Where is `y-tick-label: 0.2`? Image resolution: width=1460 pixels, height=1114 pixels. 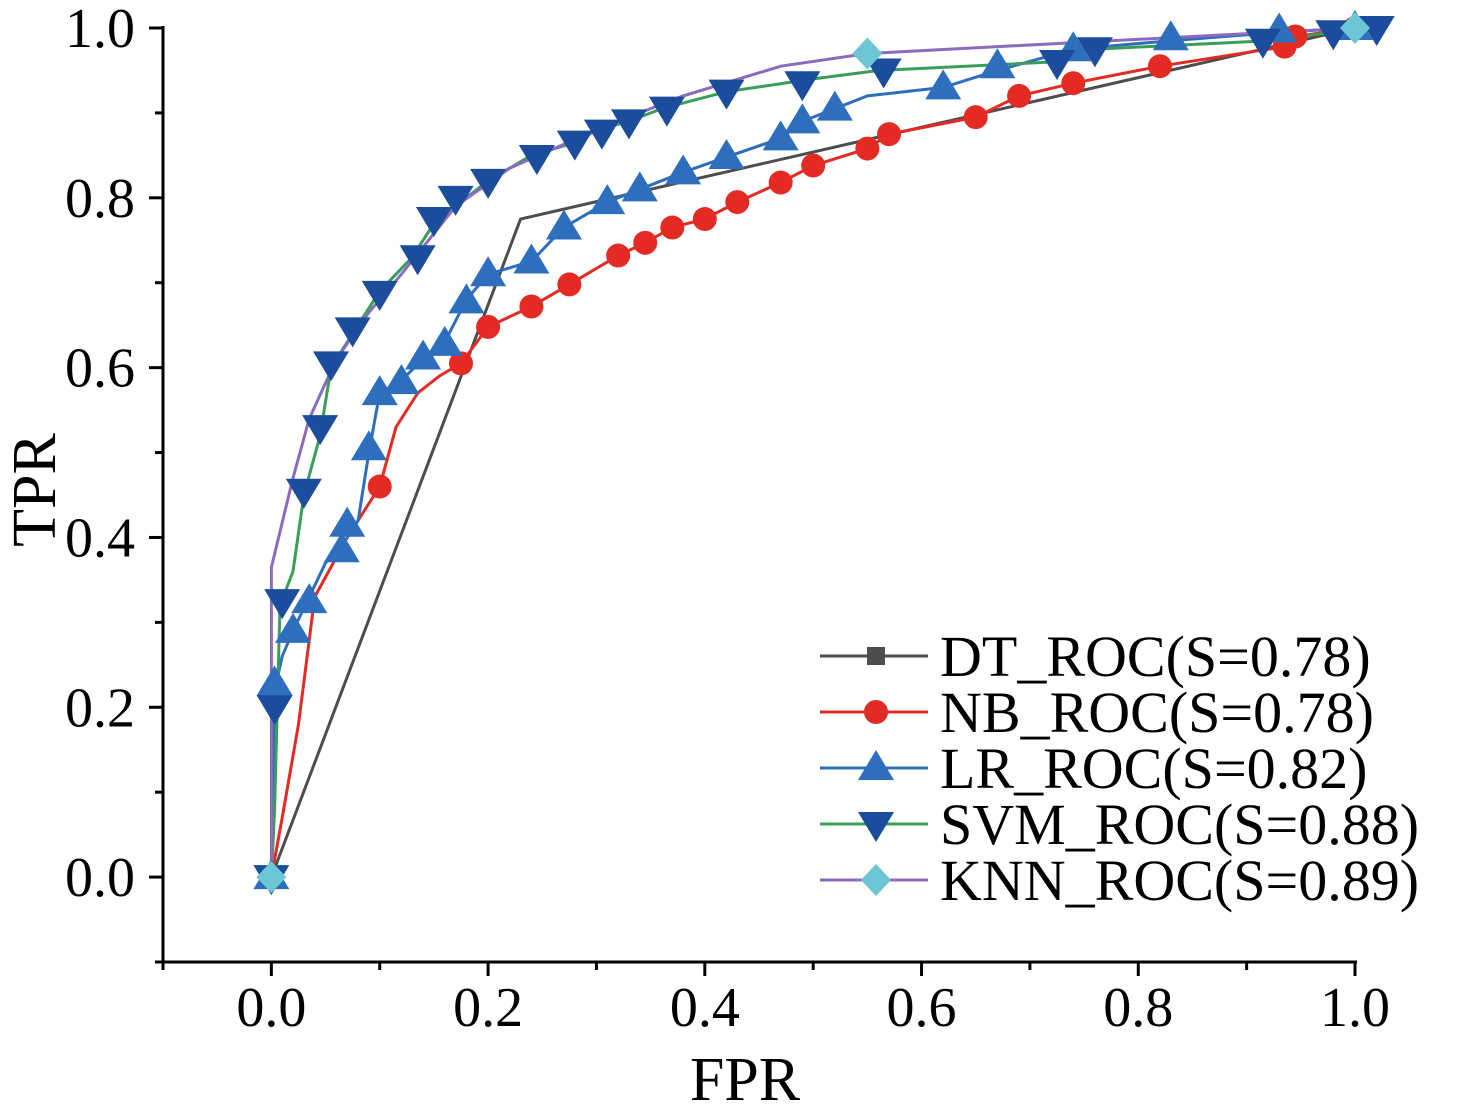
y-tick-label: 0.2 is located at coordinates (100, 708).